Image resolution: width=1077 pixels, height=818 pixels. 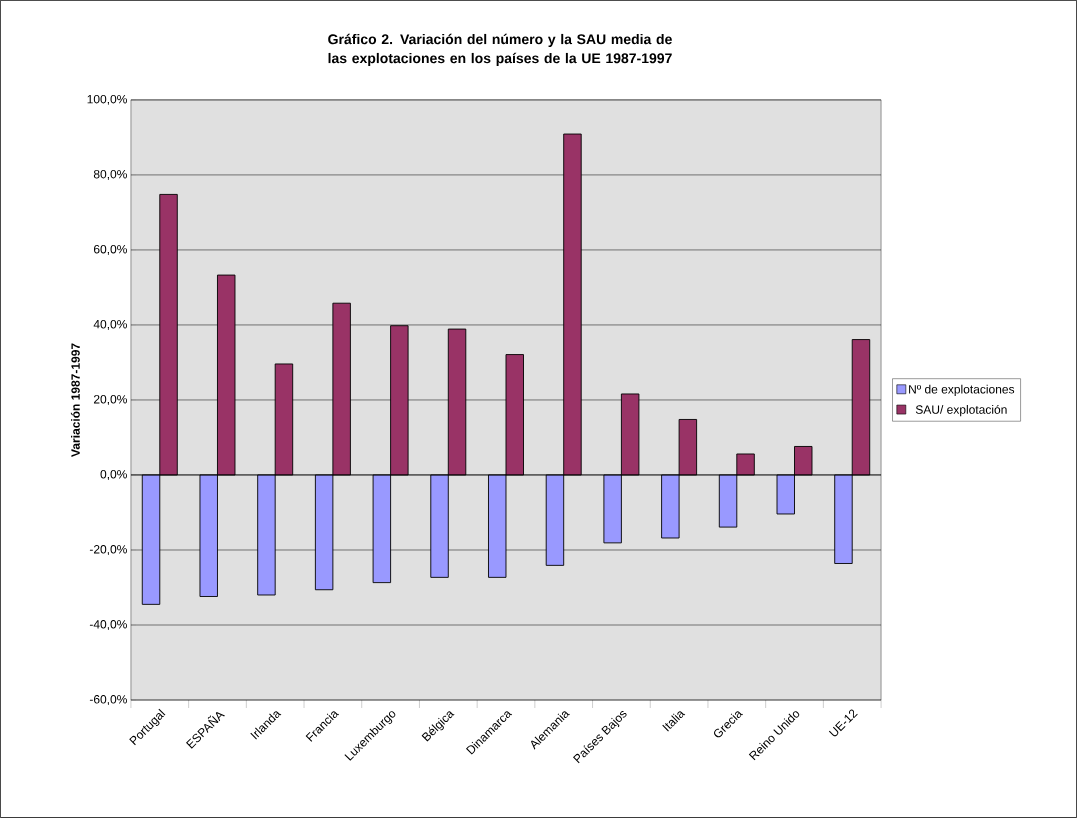 I want to click on y-tick-label: 60,0%, so click(x=110, y=250).